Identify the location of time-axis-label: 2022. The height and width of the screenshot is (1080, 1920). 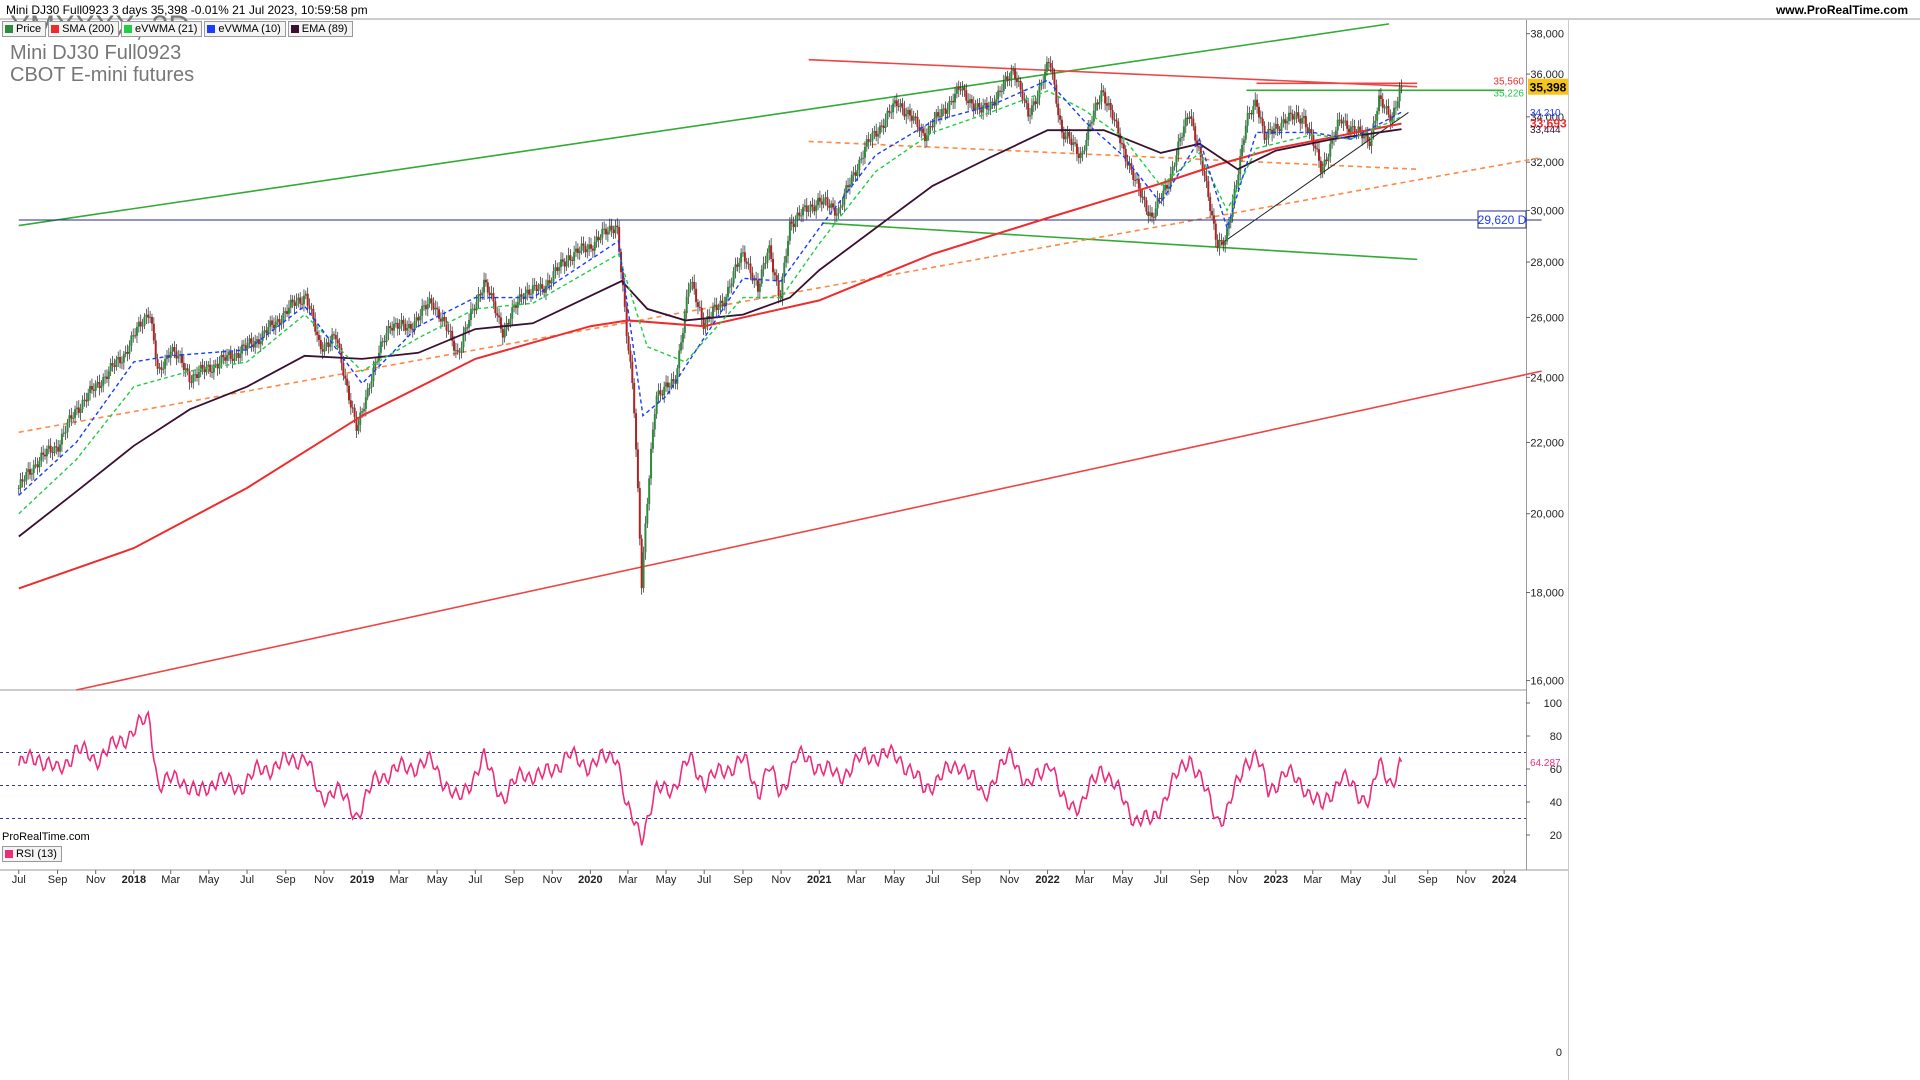
(1047, 880).